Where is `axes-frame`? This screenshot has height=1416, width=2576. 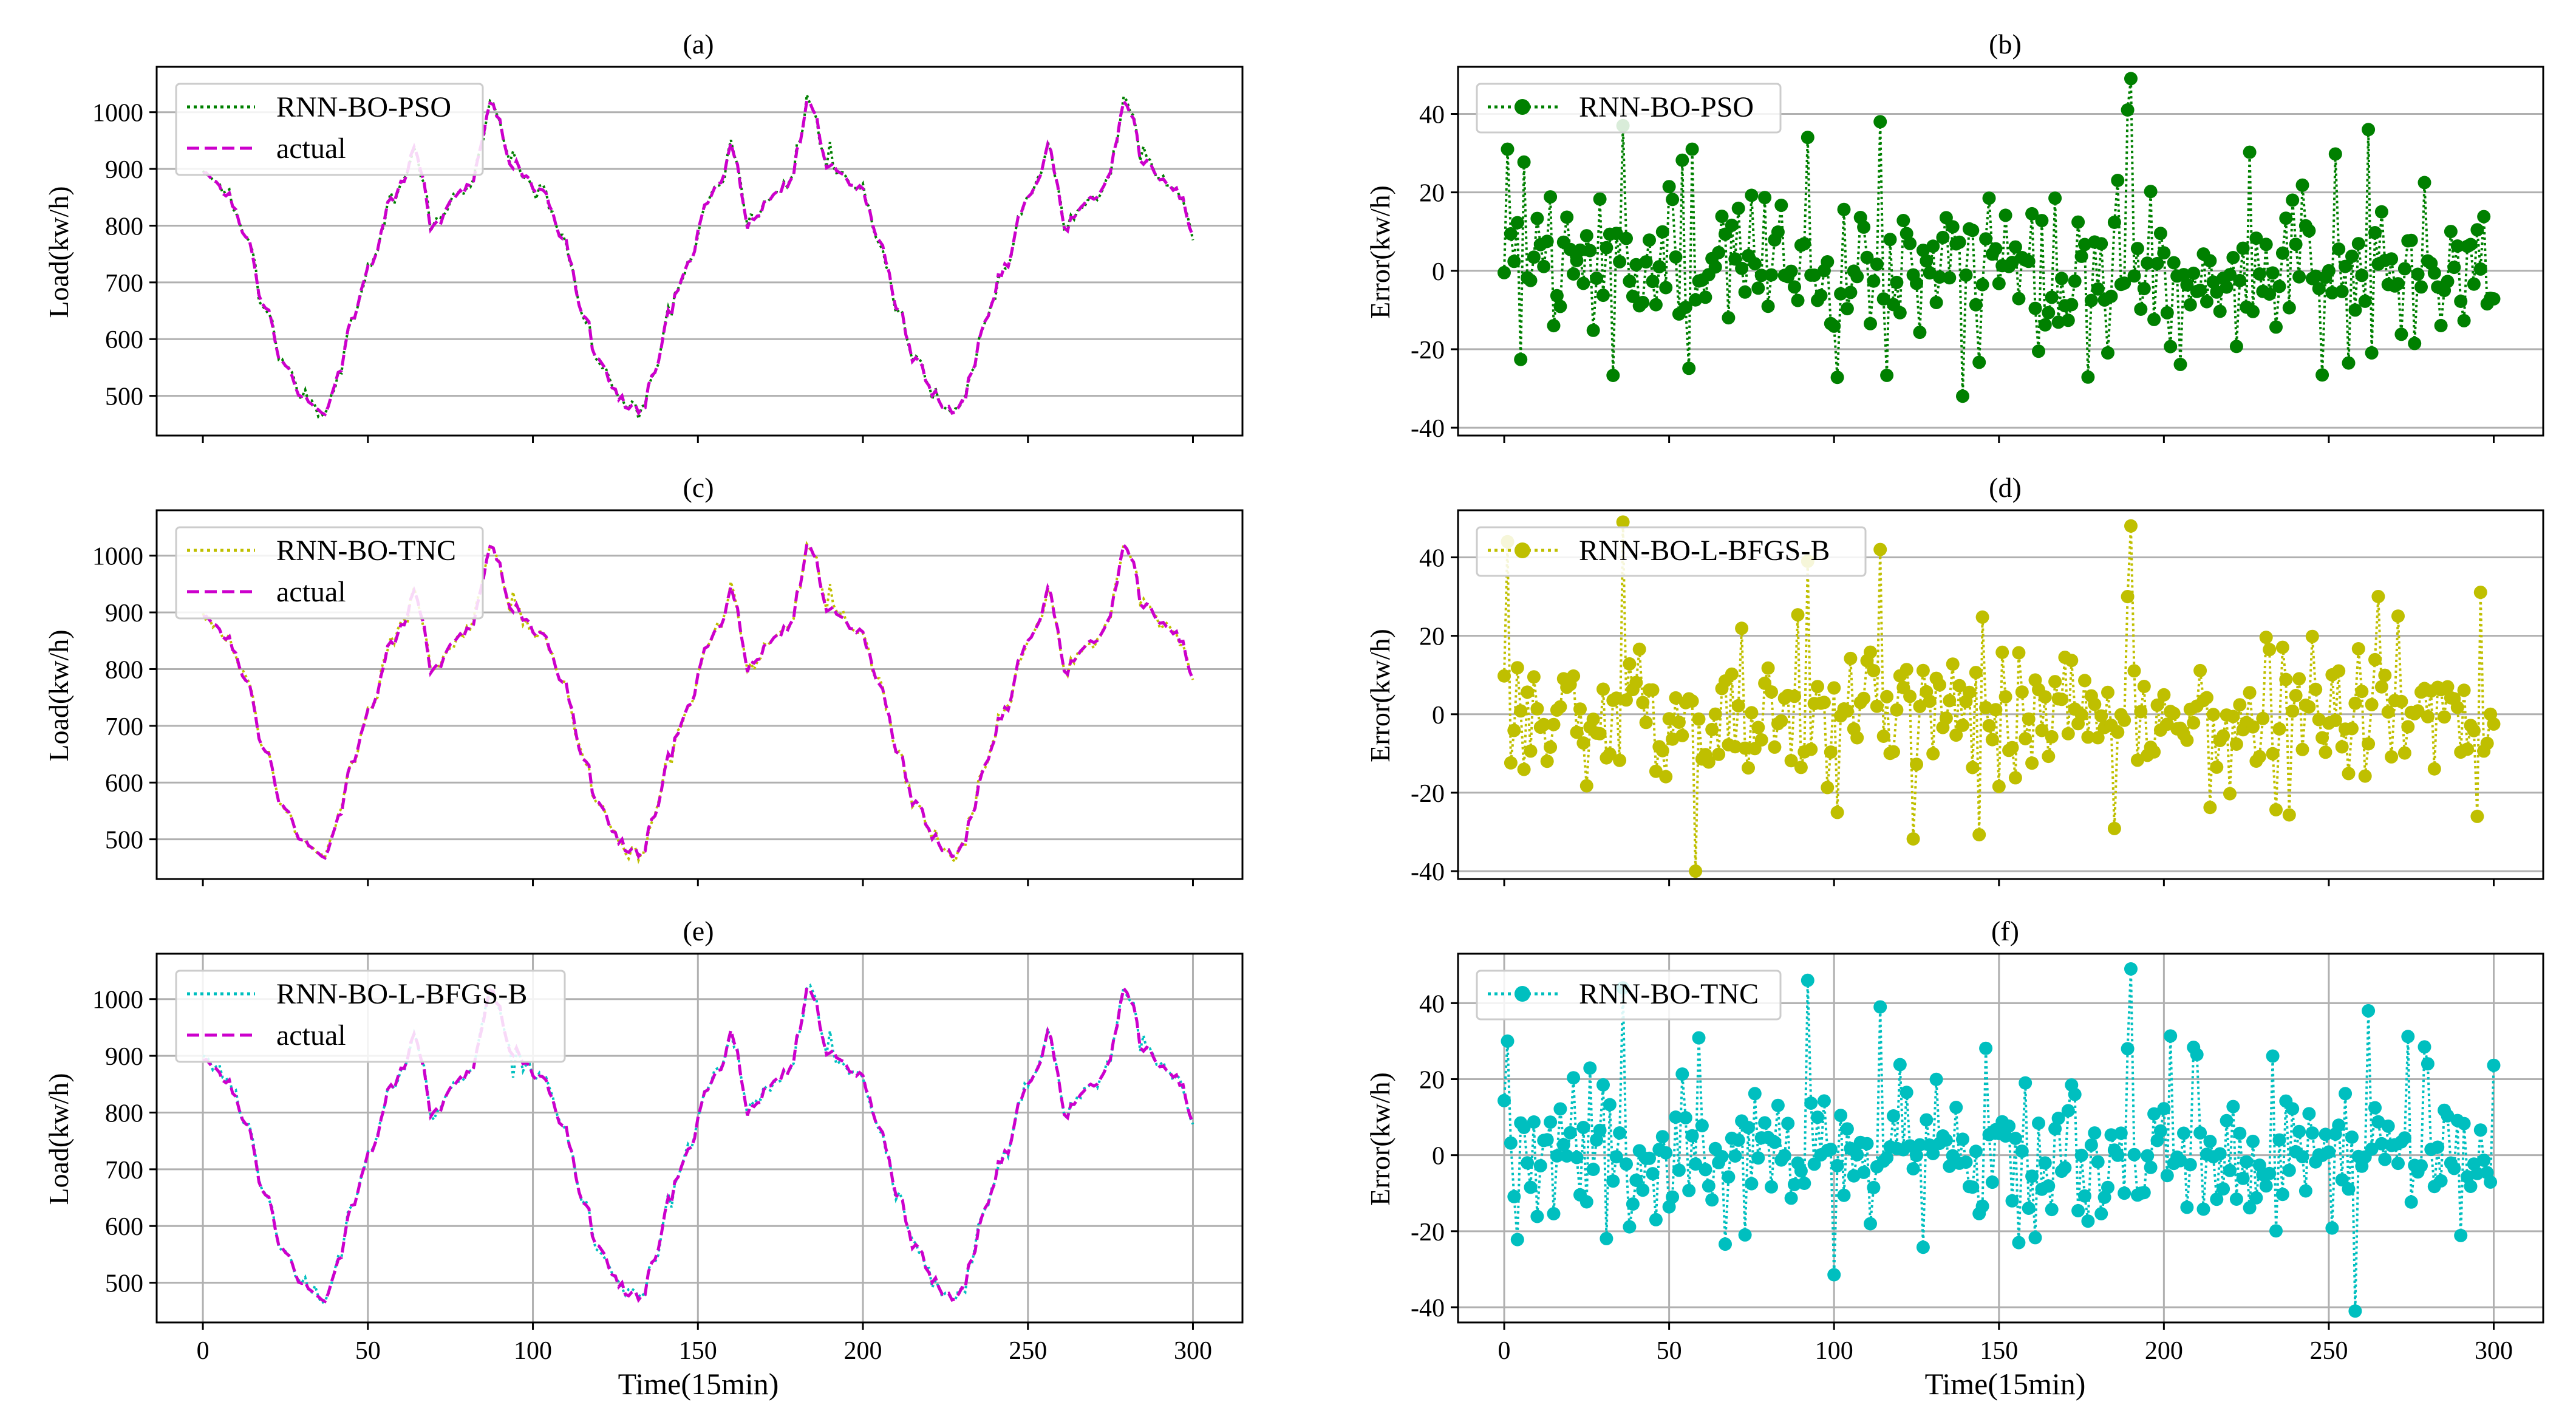 axes-frame is located at coordinates (700, 694).